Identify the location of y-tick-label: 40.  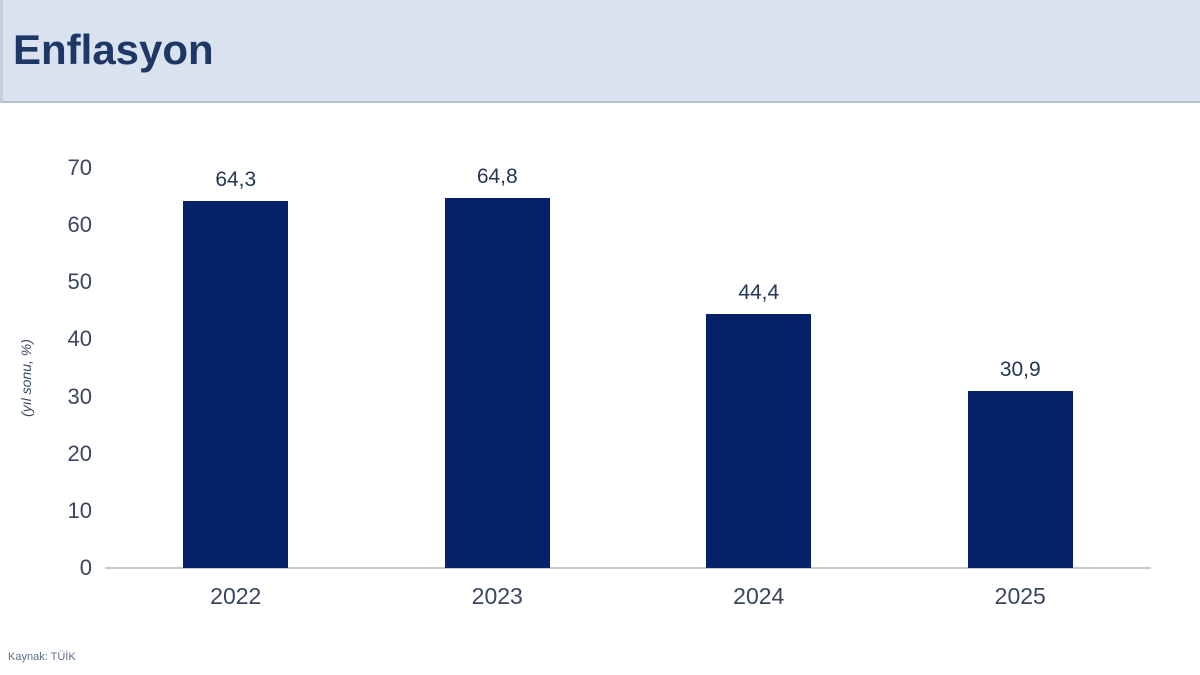
(79, 339).